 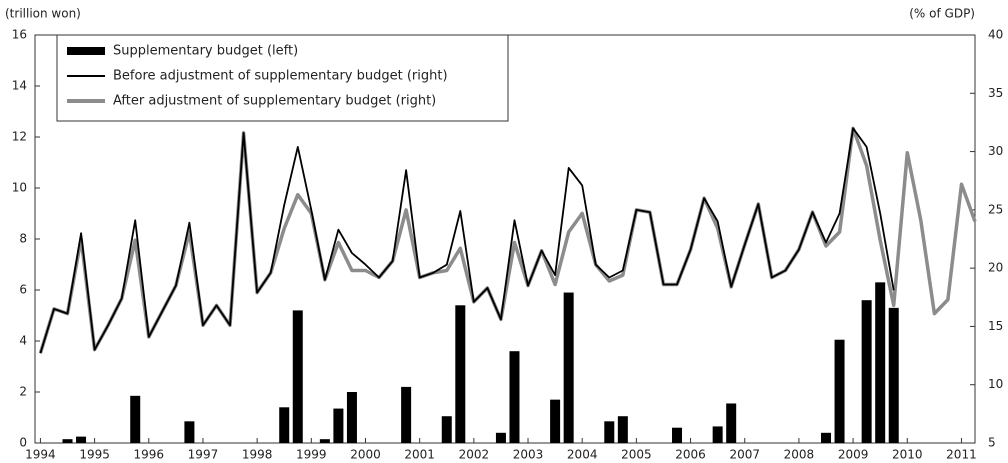 I want to click on x-tick-label: 2011, so click(x=961, y=455).